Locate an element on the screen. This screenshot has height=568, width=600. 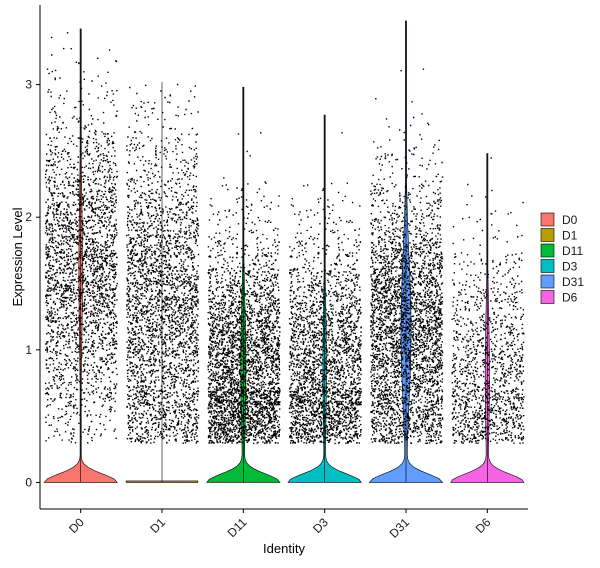
legend-key-d3 is located at coordinates (547, 266).